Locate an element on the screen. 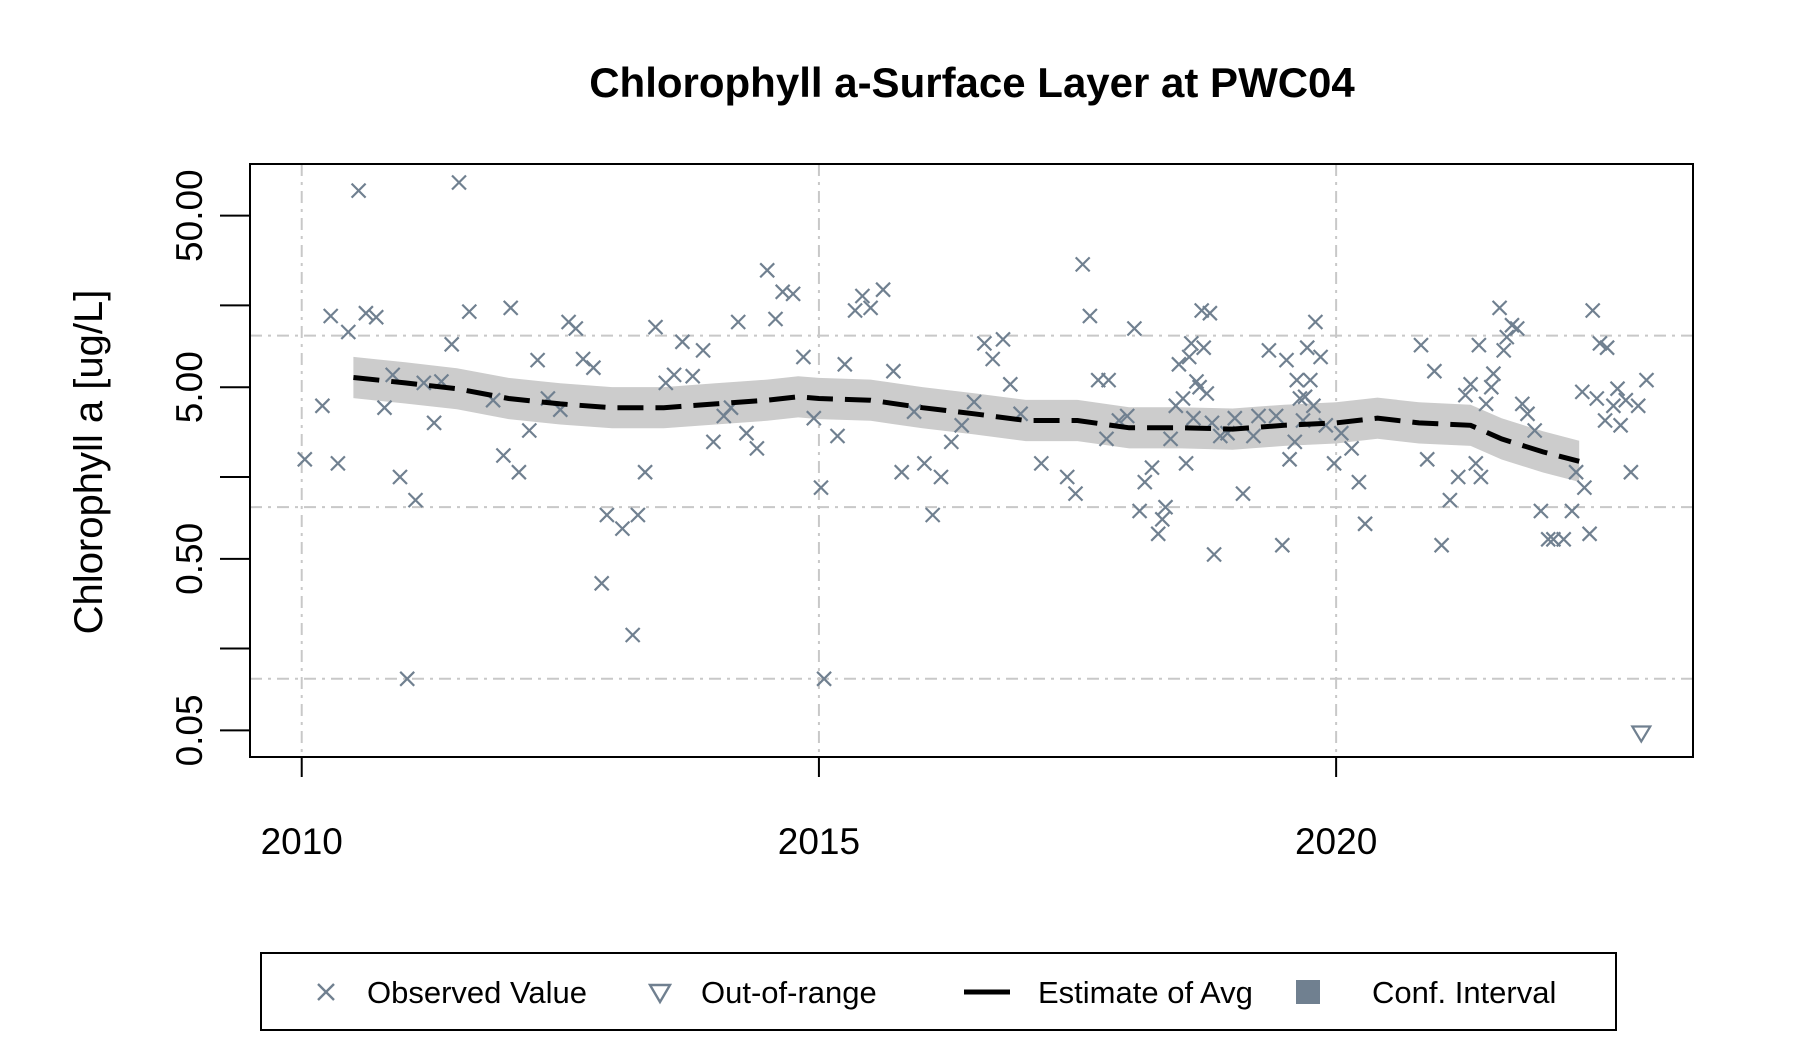 Image resolution: width=1800 pixels, height=1050 pixels. y-axis: 0.05 0.50 5.00 50.00 is located at coordinates (209, 467).